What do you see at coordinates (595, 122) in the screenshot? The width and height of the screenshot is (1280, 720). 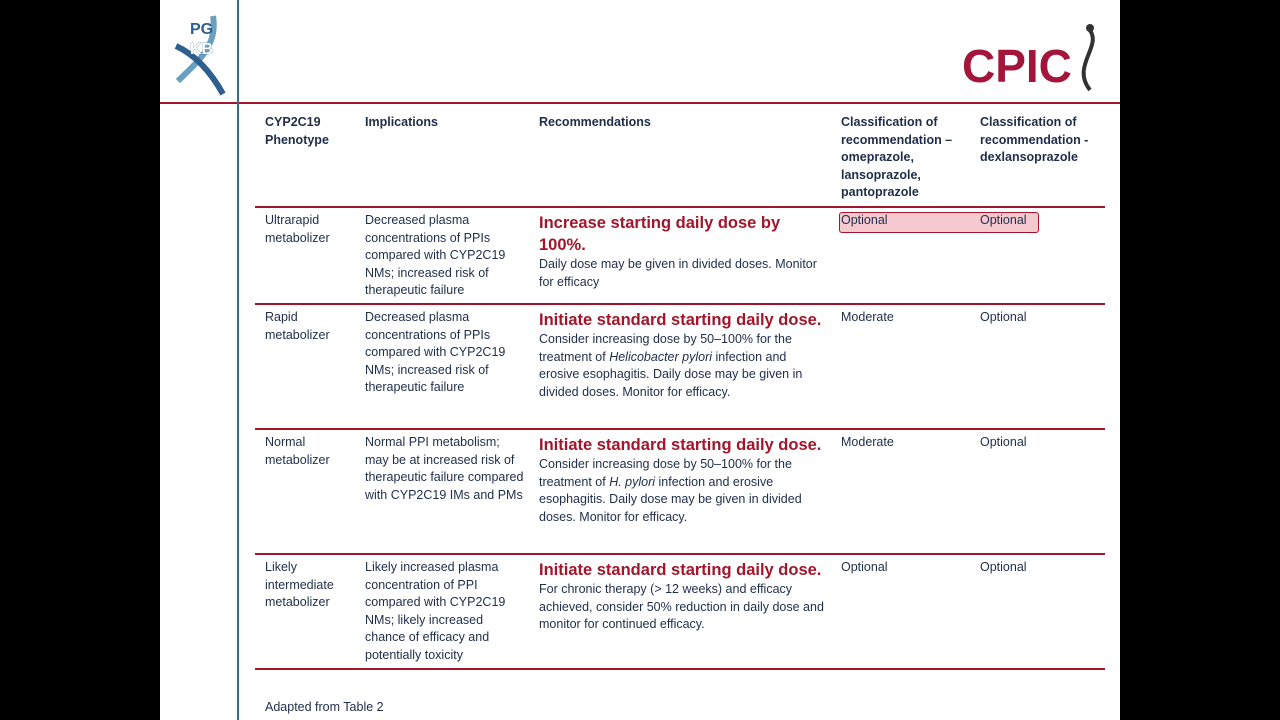 I see `column-header: Recommendations` at bounding box center [595, 122].